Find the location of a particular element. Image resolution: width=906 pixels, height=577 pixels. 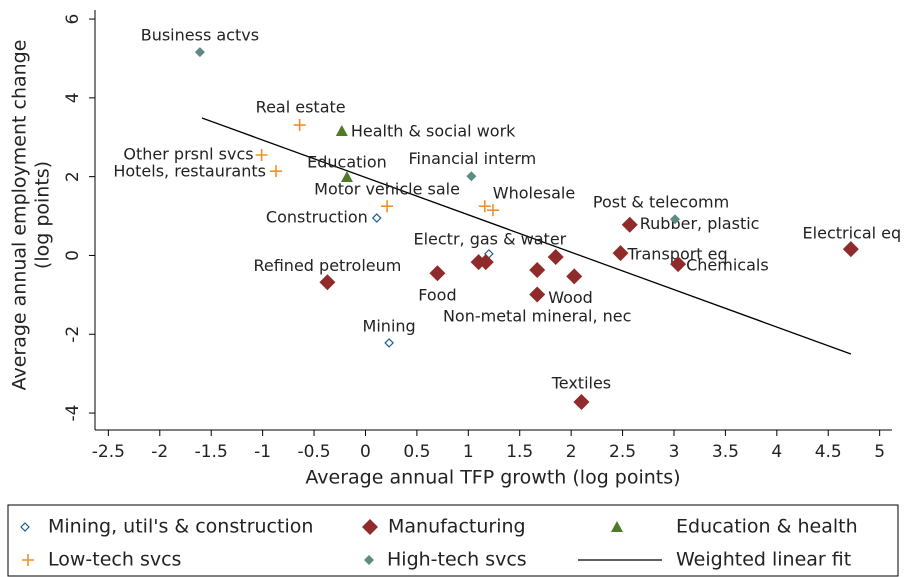

point-label: Wood is located at coordinates (570, 297).